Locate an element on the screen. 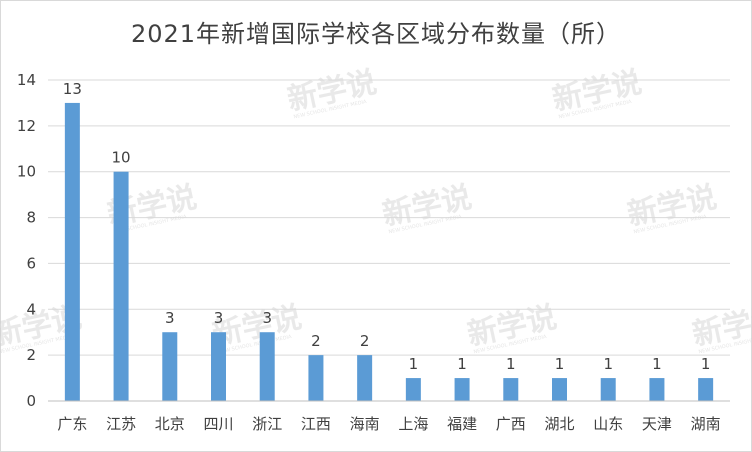  y-tick-label: 8 is located at coordinates (31, 218).